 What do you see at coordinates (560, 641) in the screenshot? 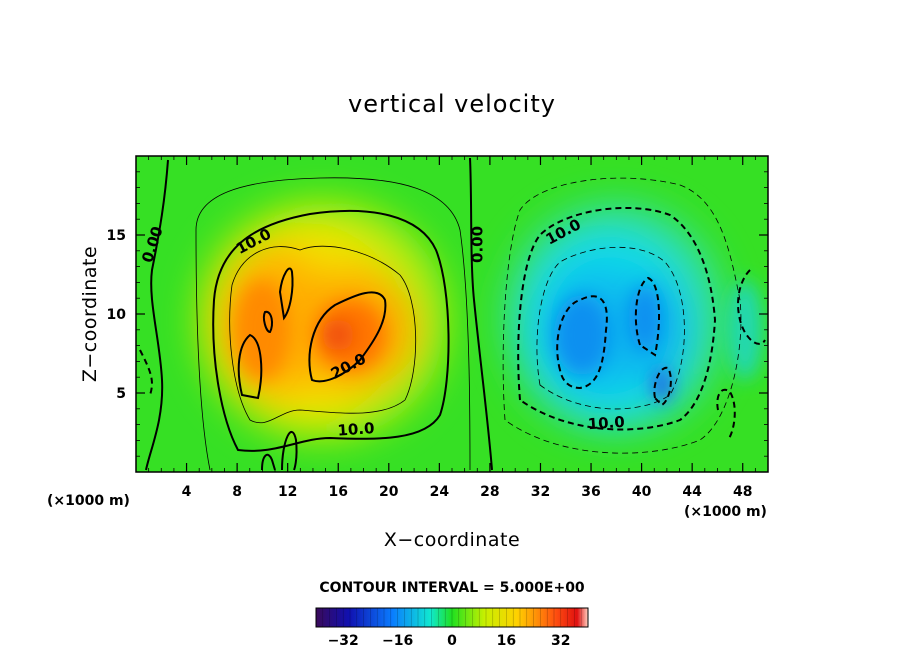
I see `colorbar-tick-label: 32` at bounding box center [560, 641].